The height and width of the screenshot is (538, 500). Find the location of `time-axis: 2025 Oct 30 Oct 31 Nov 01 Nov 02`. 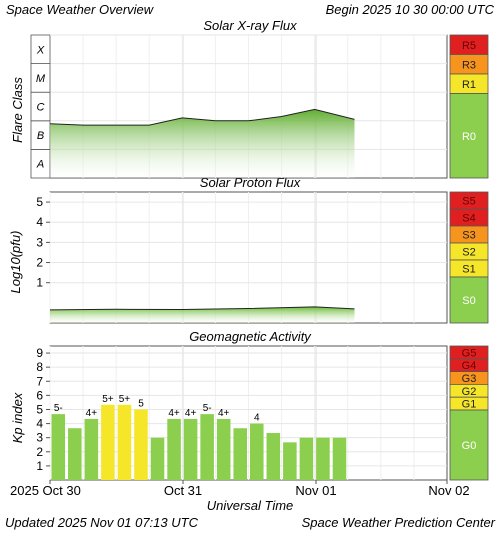

time-axis: 2025 Oct 30 Oct 31 Nov 01 Nov 02 is located at coordinates (240, 489).